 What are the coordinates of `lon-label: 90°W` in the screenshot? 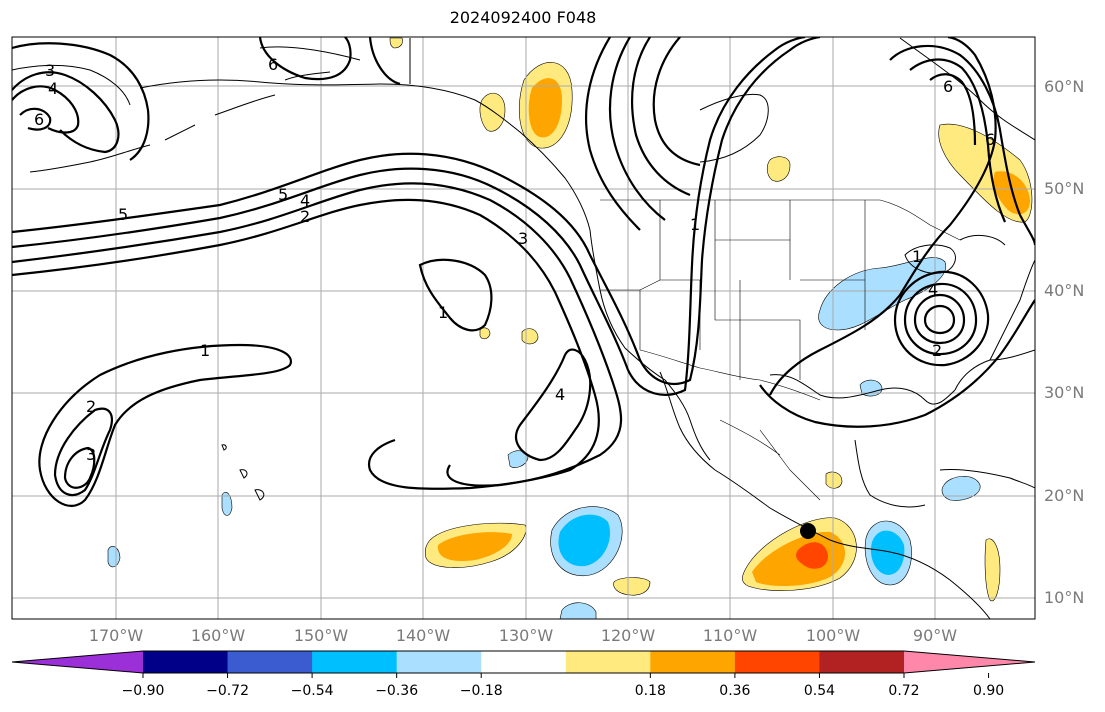 It's located at (935, 635).